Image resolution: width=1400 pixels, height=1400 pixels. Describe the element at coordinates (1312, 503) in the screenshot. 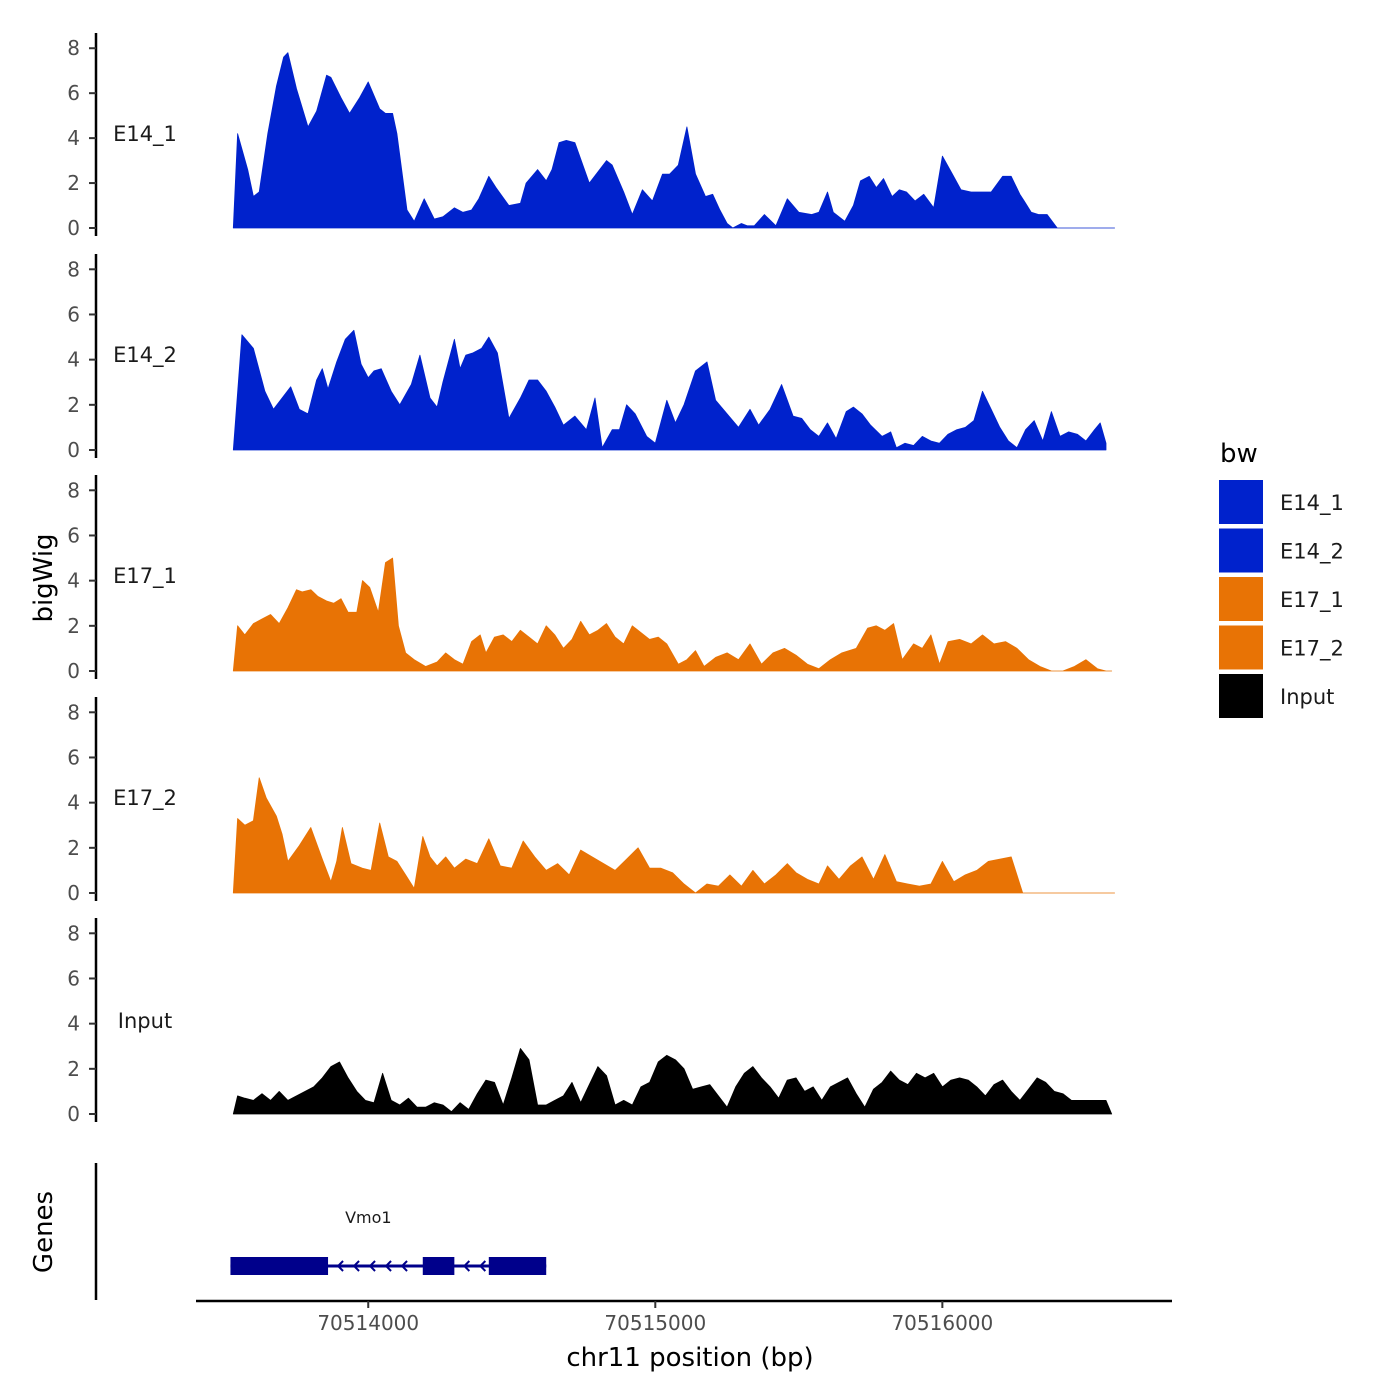

I see `legend-label-E14_1: E14_1` at that location.